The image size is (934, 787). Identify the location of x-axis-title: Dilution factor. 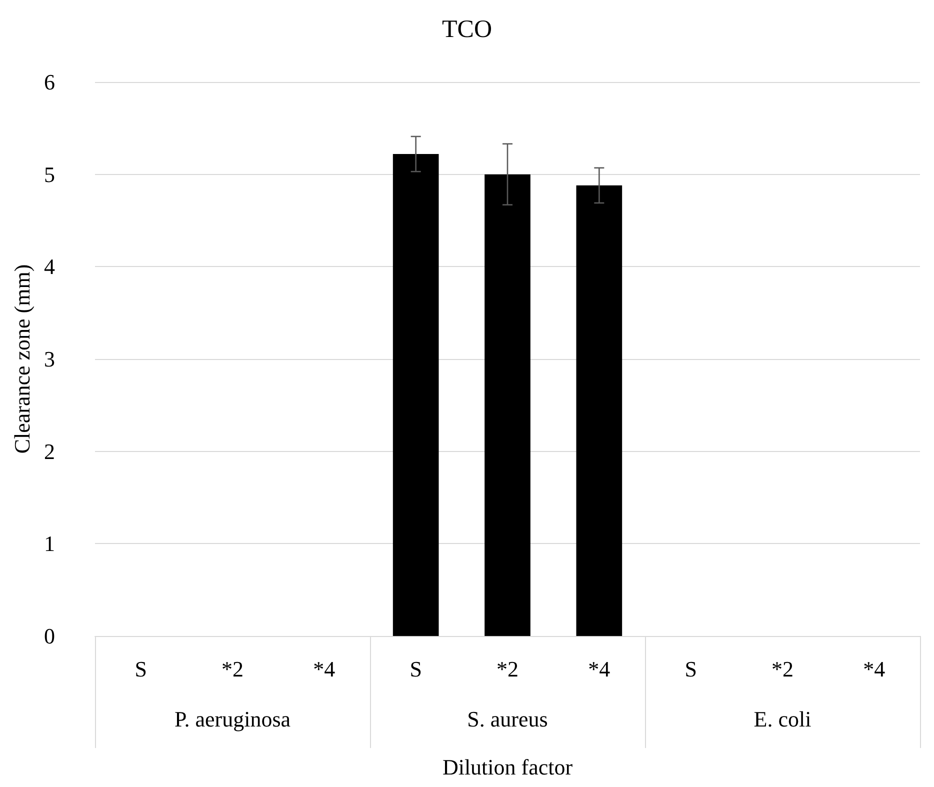
(508, 767).